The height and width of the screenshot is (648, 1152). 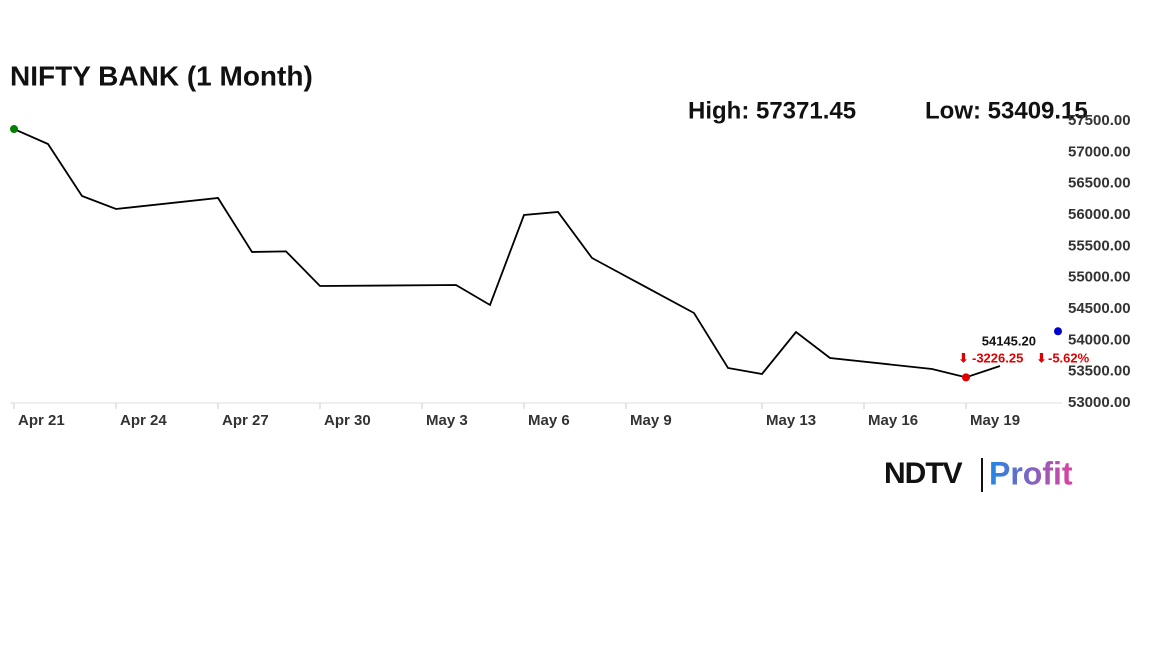 I want to click on y-tick-label: 55000.00, so click(x=1099, y=277).